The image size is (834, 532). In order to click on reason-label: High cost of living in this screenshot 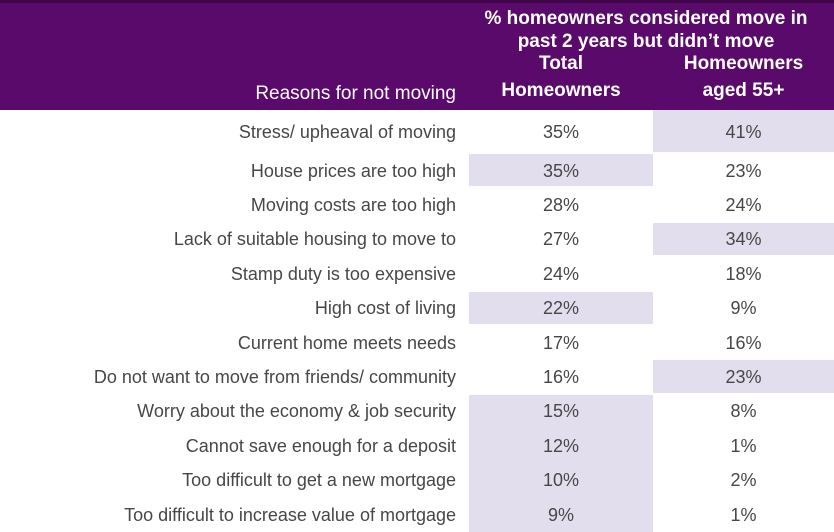, I will do `click(385, 308)`.